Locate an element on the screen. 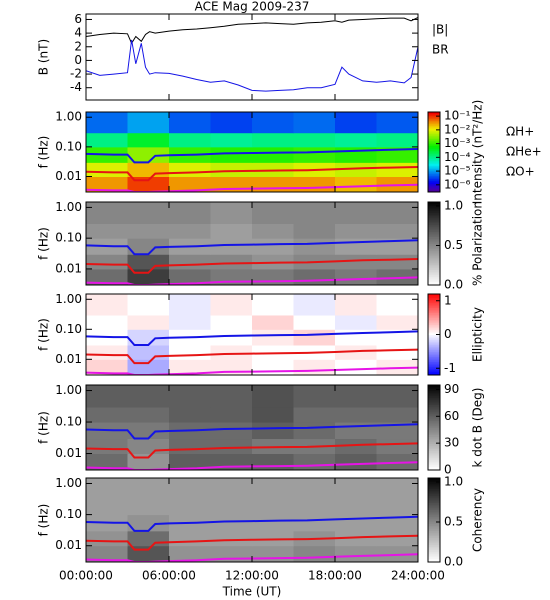 The height and width of the screenshot is (600, 550). colorbar-tick-label: 10⁻² is located at coordinates (457, 129).